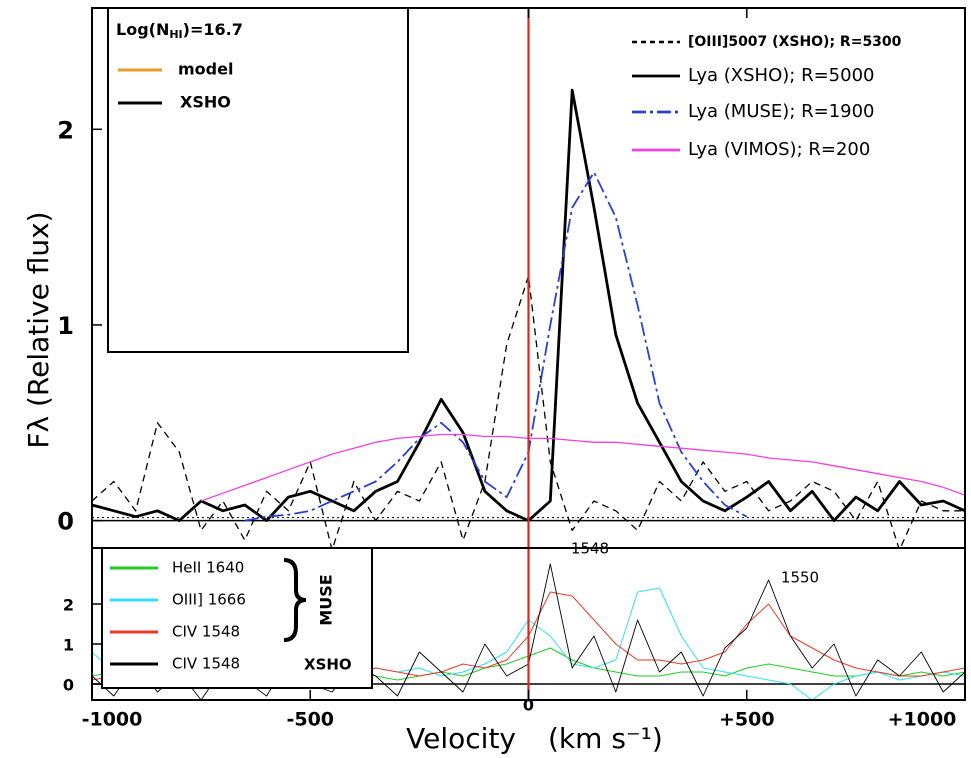 This screenshot has height=758, width=971. What do you see at coordinates (781, 75) in the screenshot?
I see `legend-label: Lya (XSHO); R=5000` at bounding box center [781, 75].